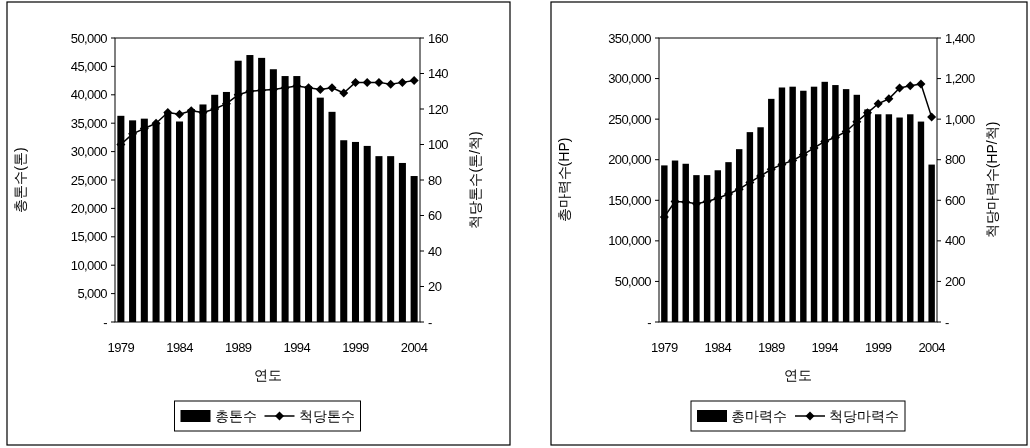  I want to click on y-tick-label: 30,000, so click(89, 152).